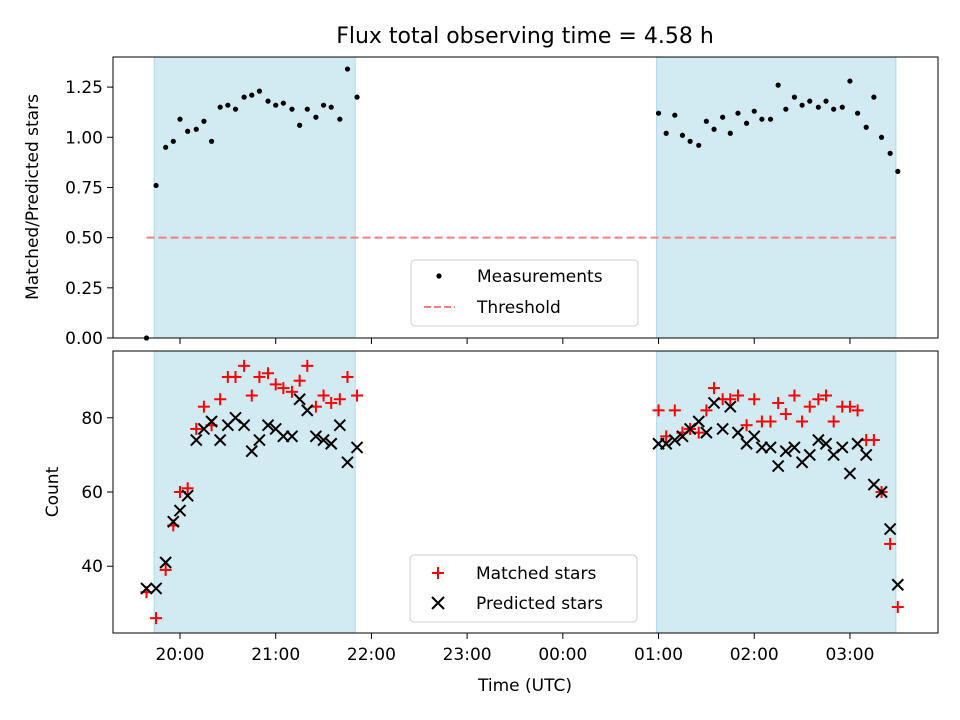 This screenshot has height=720, width=960. I want to click on bottom-y-axis: 40 60 80, so click(97, 493).